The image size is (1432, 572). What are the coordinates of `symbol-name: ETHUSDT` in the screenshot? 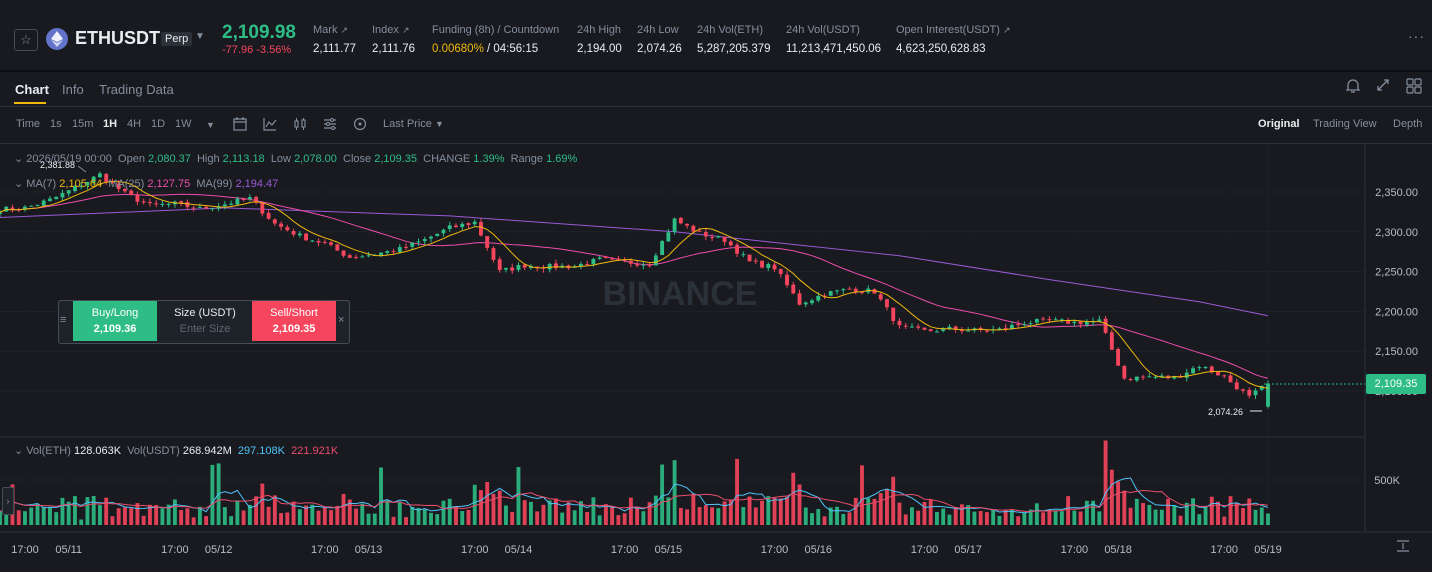 It's located at (117, 38).